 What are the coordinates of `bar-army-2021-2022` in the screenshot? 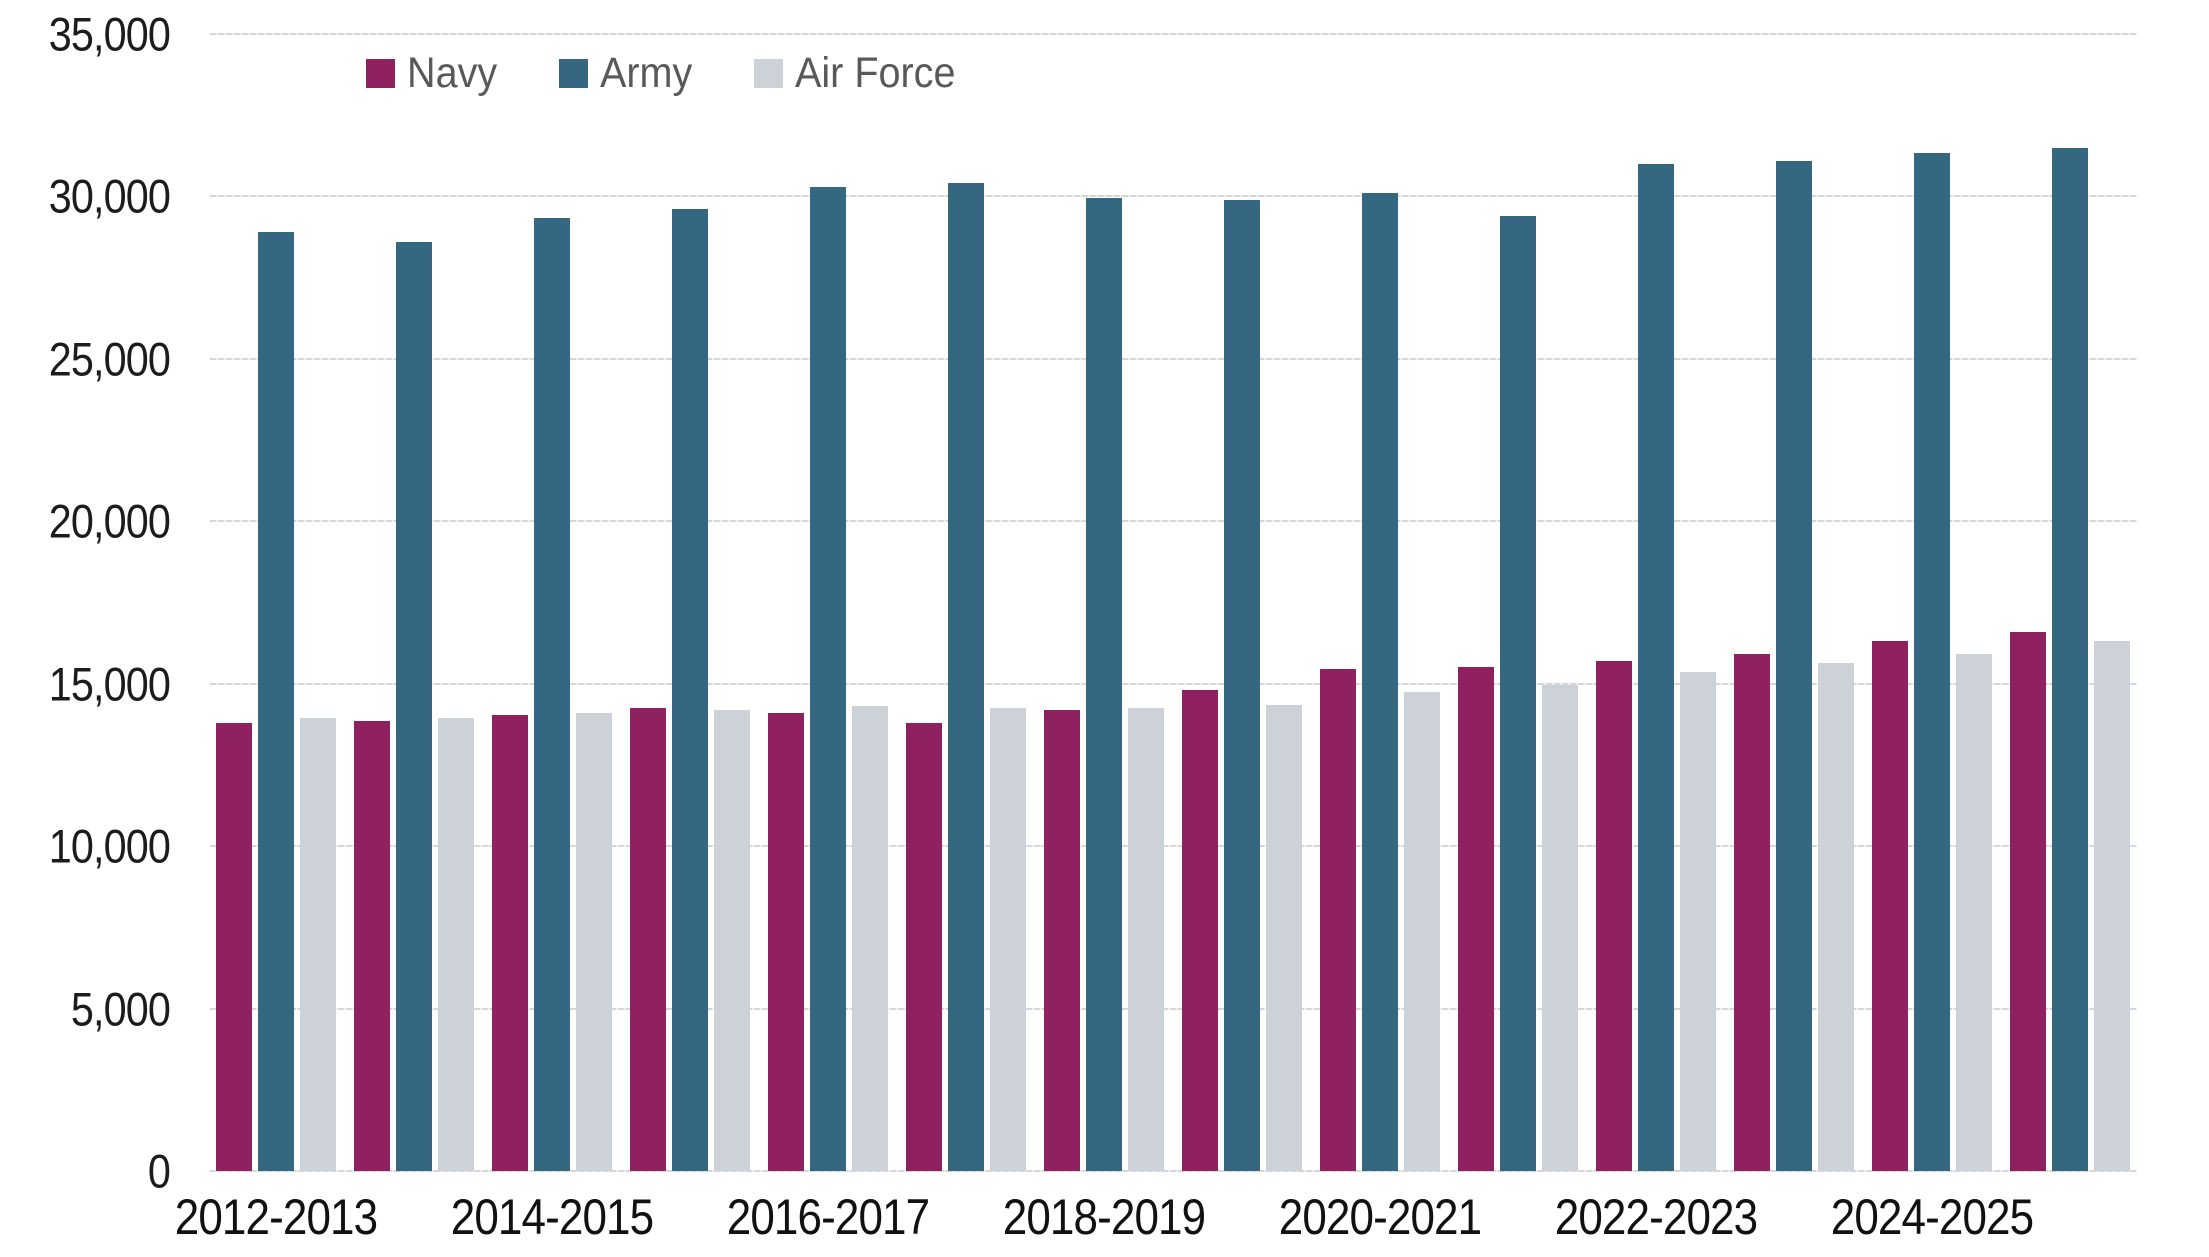 It's located at (1518, 693).